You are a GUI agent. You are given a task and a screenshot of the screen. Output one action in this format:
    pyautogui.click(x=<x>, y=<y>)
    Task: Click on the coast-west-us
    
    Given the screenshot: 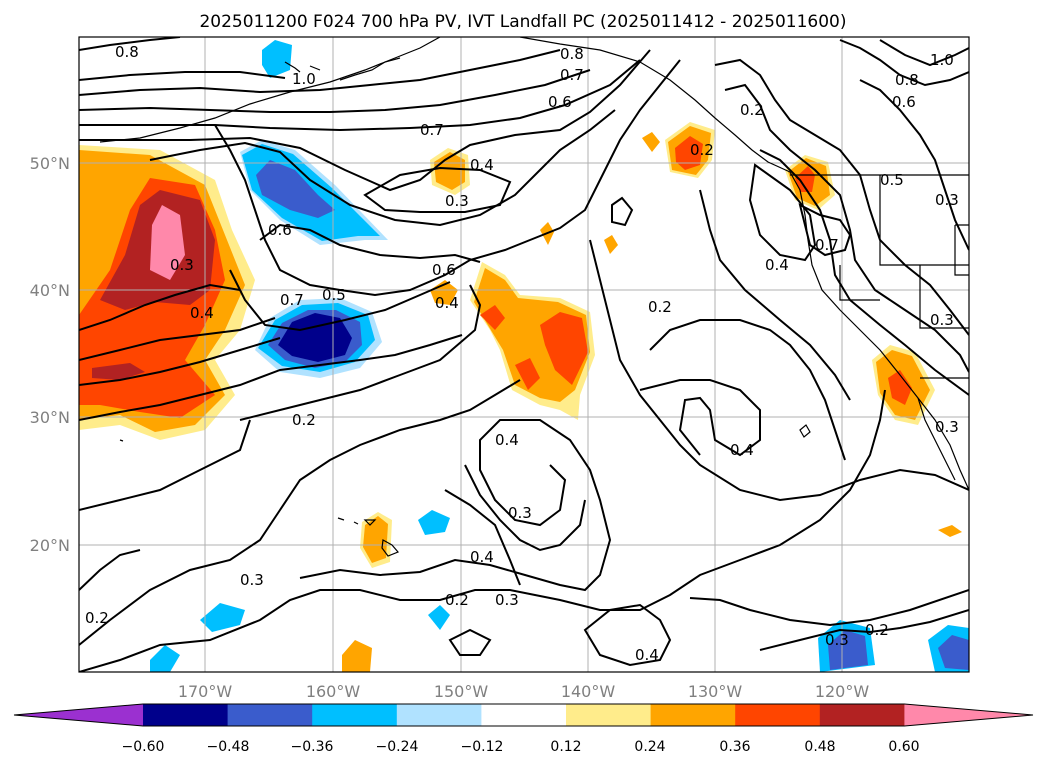 What is the action you would take?
    pyautogui.click(x=879, y=331)
    